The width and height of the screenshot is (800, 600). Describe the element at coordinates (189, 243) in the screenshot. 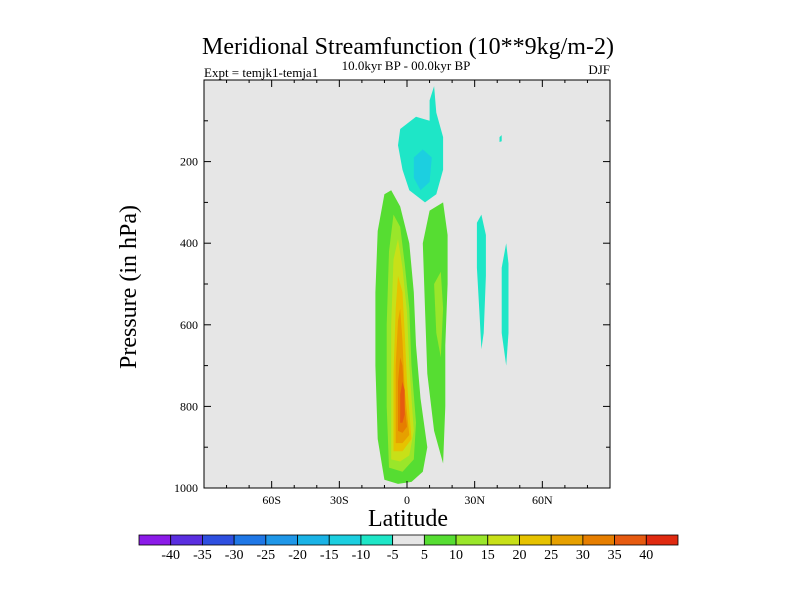

I see `y-tick-label: 400` at that location.